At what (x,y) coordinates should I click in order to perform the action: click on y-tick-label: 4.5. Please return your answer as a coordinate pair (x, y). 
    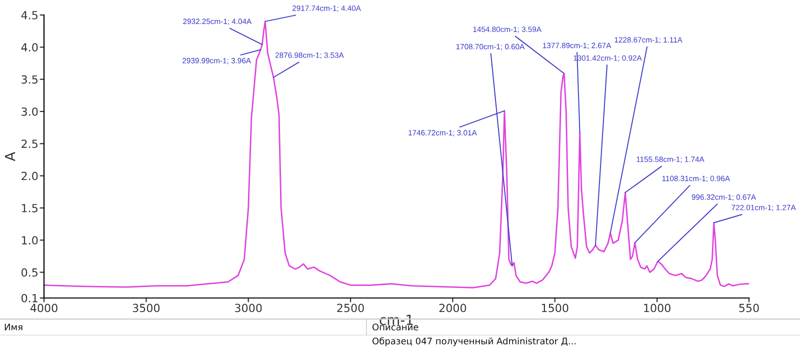
    Looking at the image, I should click on (29, 15).